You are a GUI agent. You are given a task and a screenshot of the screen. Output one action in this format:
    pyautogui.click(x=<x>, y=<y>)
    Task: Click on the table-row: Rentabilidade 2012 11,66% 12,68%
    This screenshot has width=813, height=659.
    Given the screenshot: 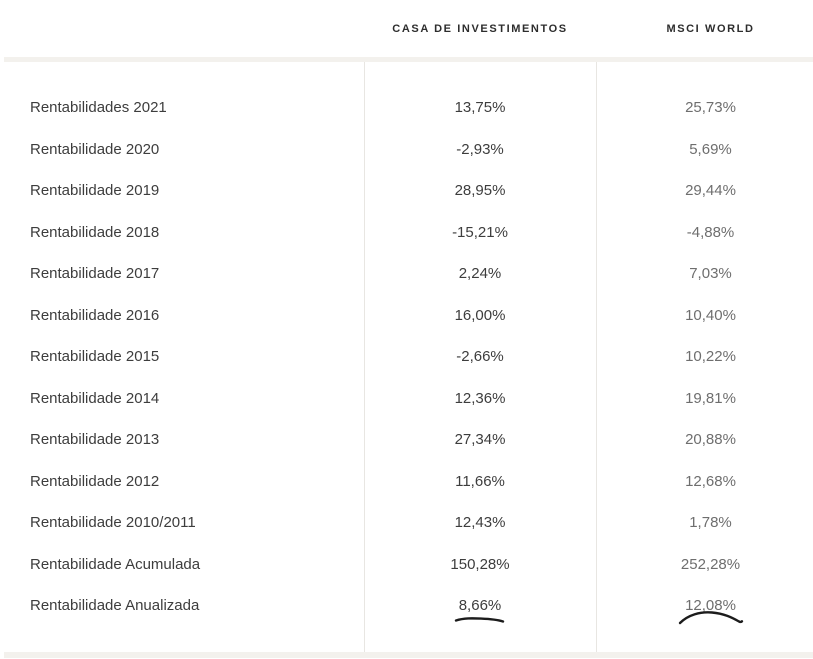 What is the action you would take?
    pyautogui.click(x=406, y=482)
    